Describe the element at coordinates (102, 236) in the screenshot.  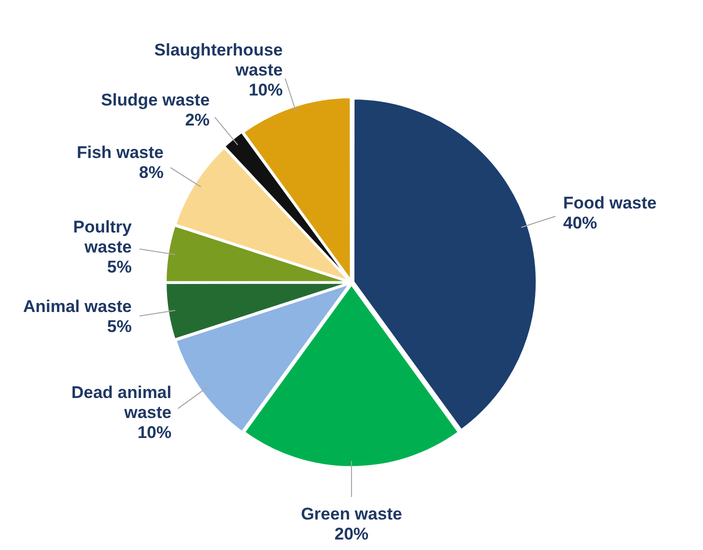
I see `slice-label: Poultry waste` at that location.